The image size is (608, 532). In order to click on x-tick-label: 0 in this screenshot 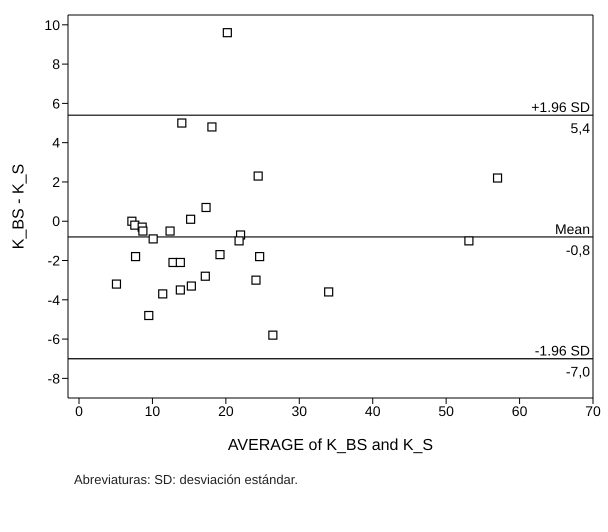, I will do `click(79, 410)`.